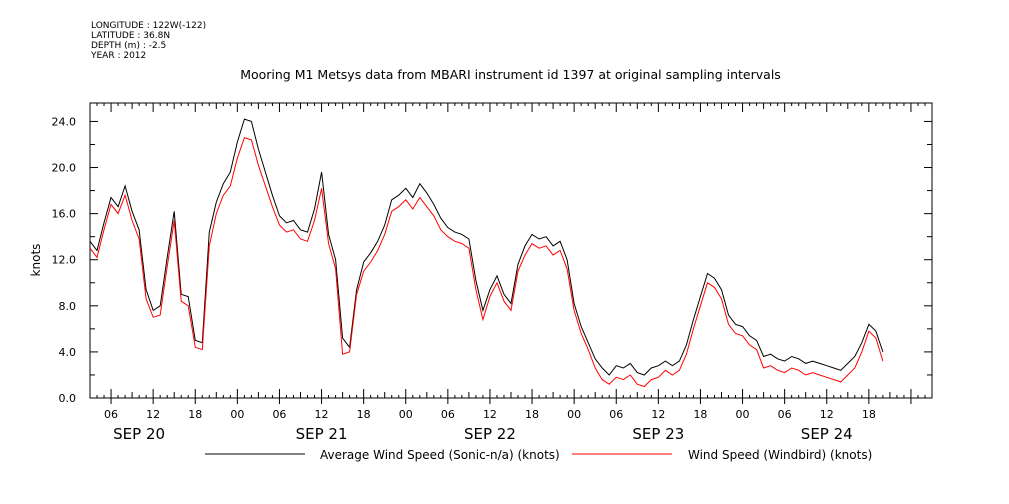 The image size is (1009, 504). I want to click on y-tick-label: 8.0, so click(68, 306).